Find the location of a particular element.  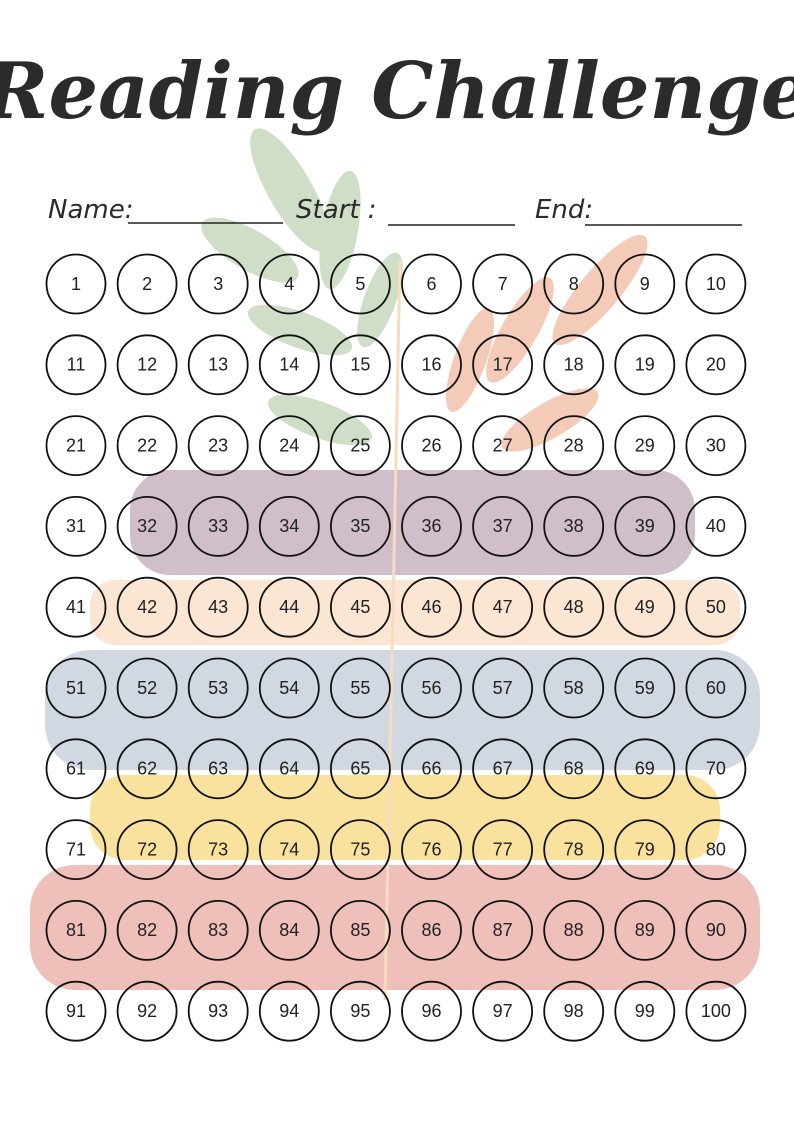

cell-number: 8 is located at coordinates (574, 284).